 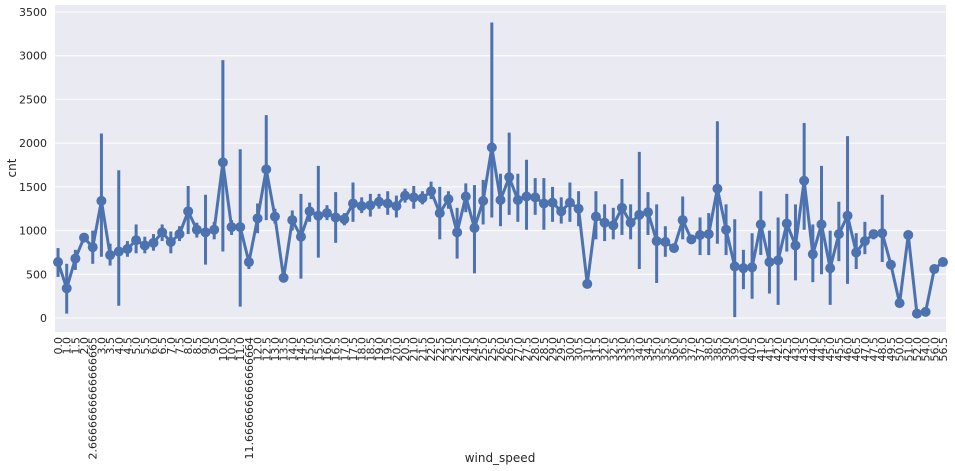 What do you see at coordinates (33, 12) in the screenshot?
I see `y-tick-label: 3500` at bounding box center [33, 12].